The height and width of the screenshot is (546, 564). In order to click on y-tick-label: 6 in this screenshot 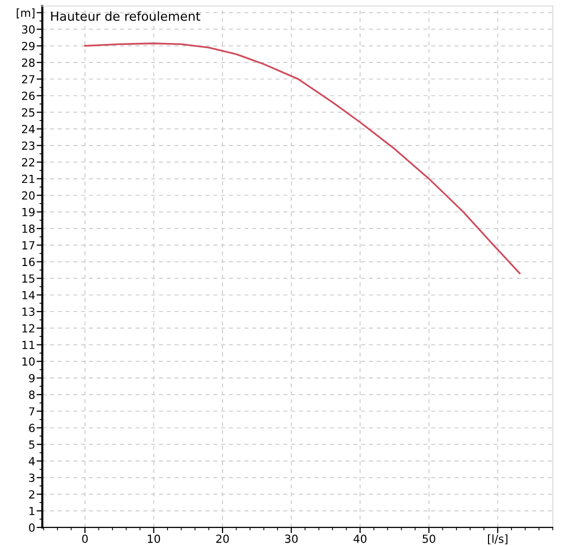, I will do `click(32, 428)`.